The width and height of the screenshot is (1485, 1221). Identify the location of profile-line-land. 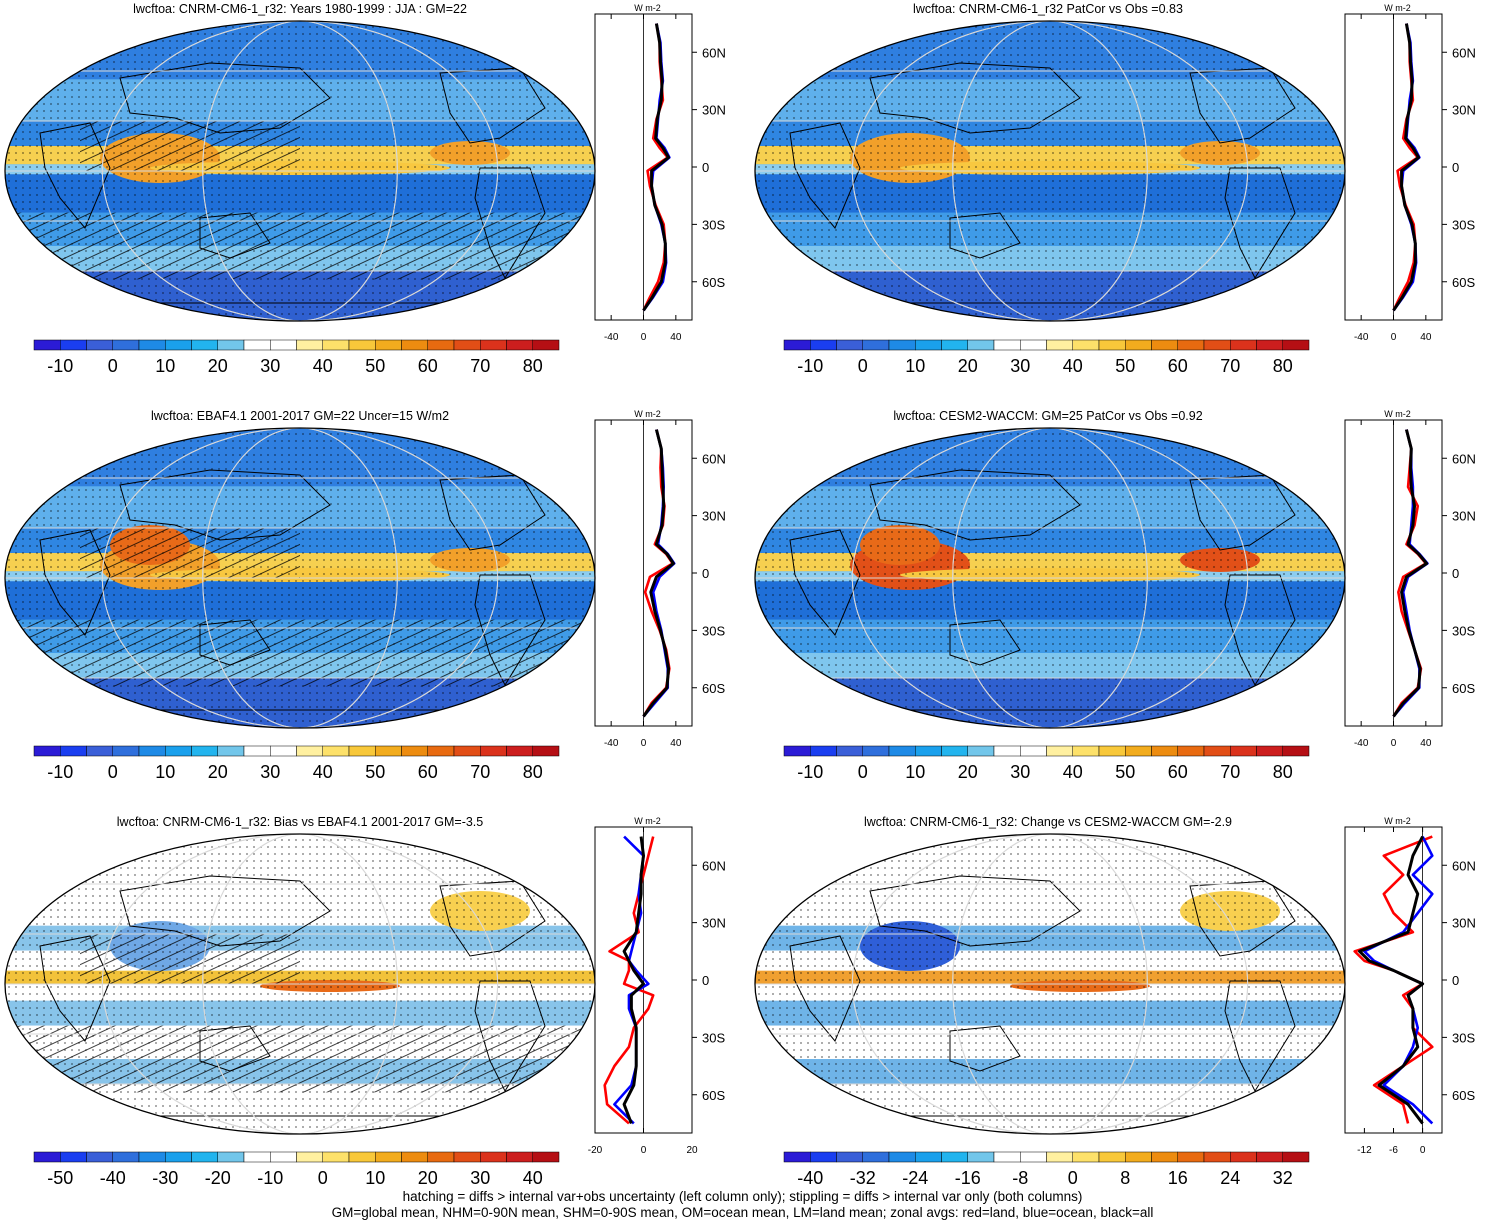
(1393, 979).